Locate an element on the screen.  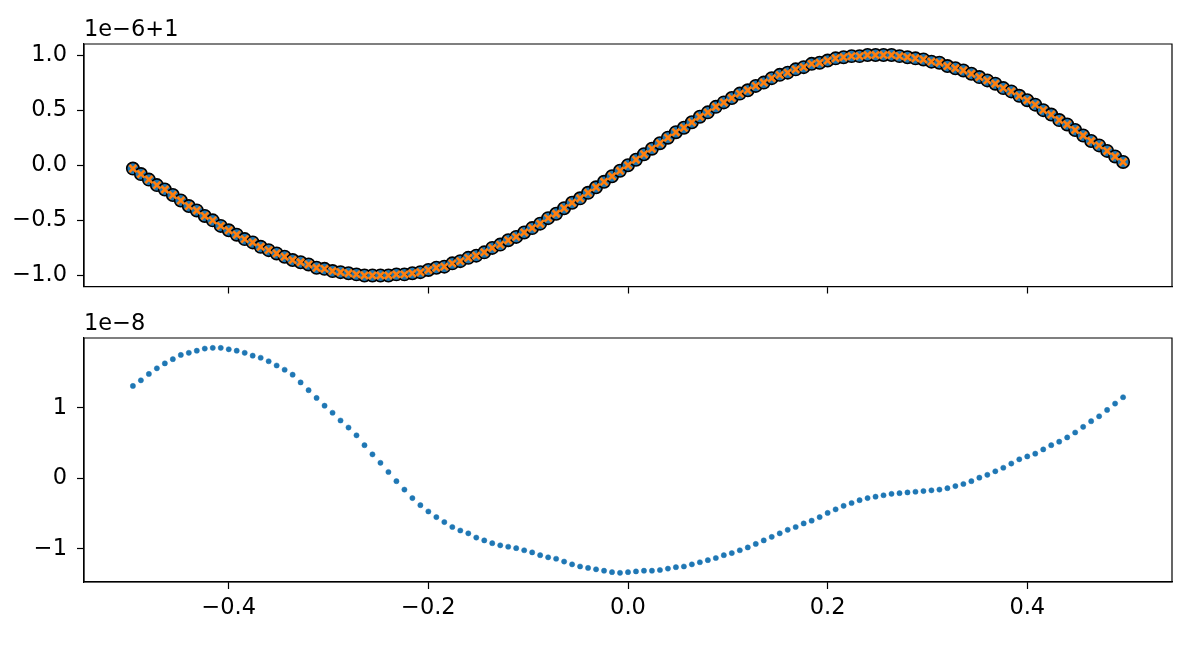
text: 1e−6+1 is located at coordinates (131, 28).